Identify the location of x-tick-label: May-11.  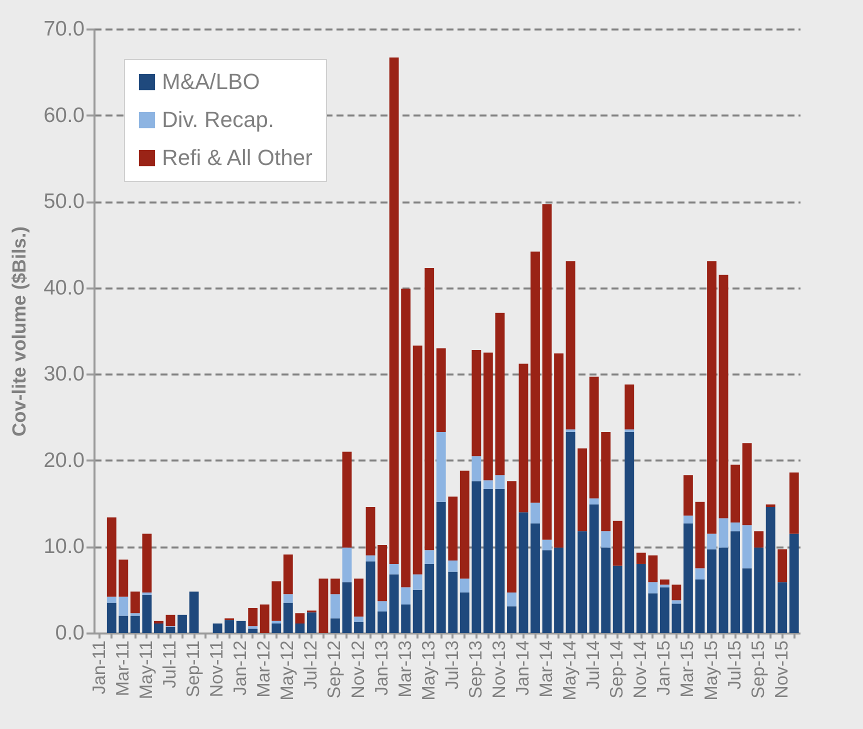
(146, 670).